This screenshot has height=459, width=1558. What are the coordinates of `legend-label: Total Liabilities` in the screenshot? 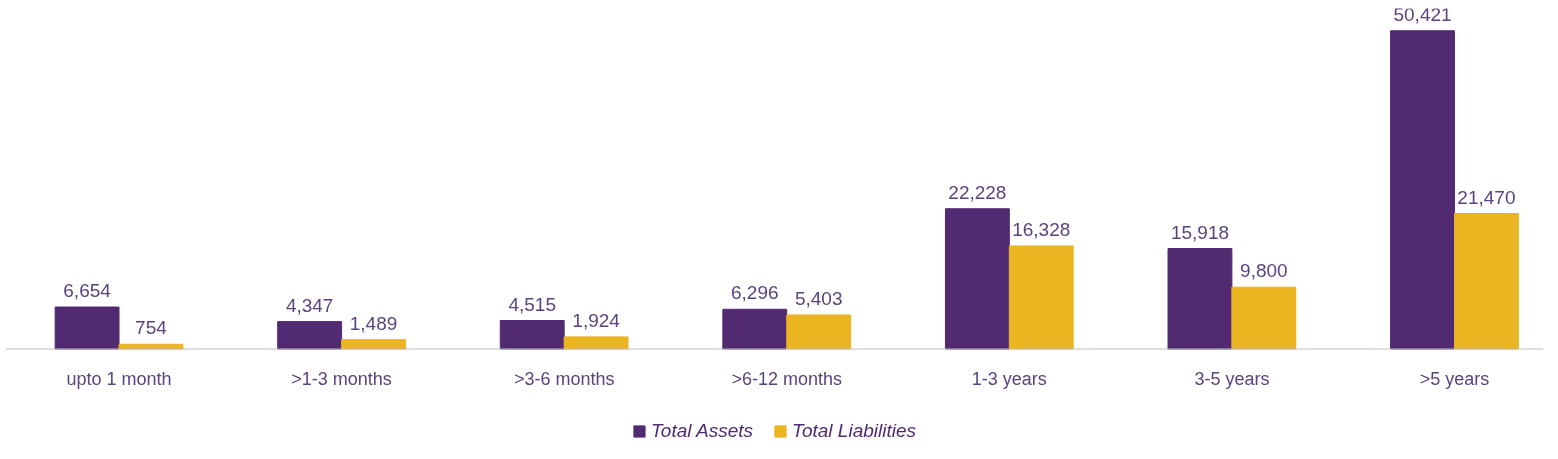 It's located at (854, 431).